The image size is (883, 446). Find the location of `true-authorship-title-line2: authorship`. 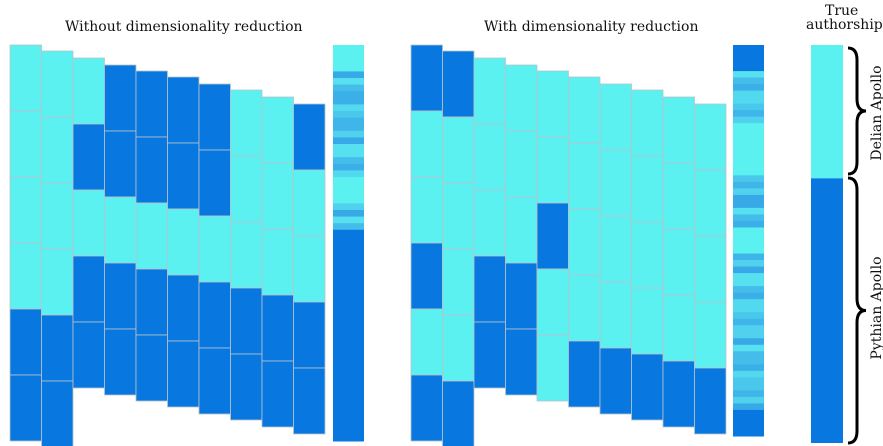

true-authorship-title-line2: authorship is located at coordinates (844, 25).